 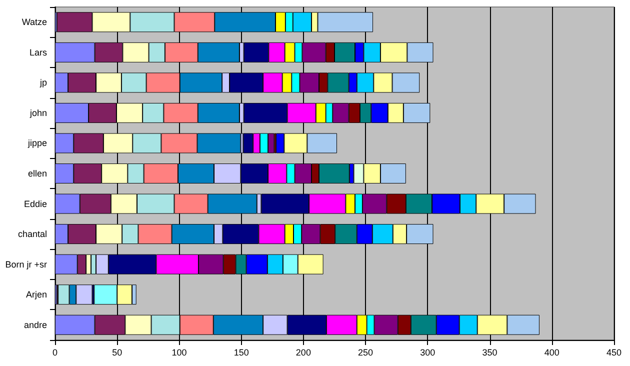 What do you see at coordinates (36, 143) in the screenshot?
I see `y-tick-label: jippe` at bounding box center [36, 143].